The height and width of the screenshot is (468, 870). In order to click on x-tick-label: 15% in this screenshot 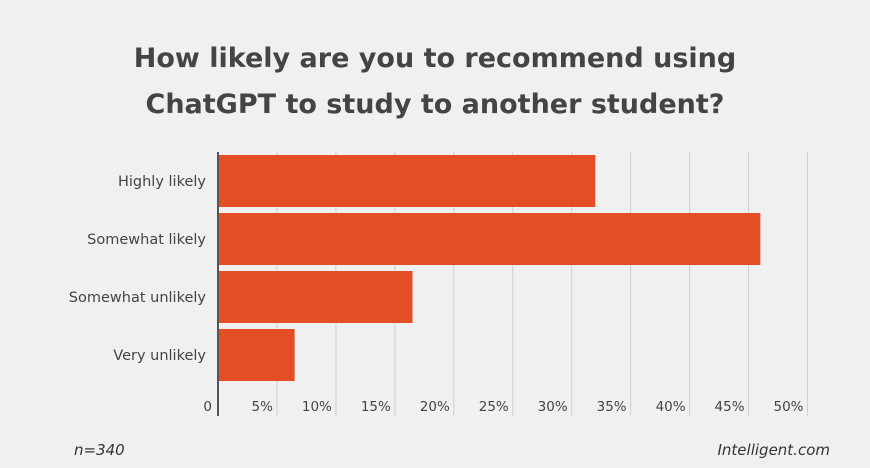, I will do `click(376, 407)`.